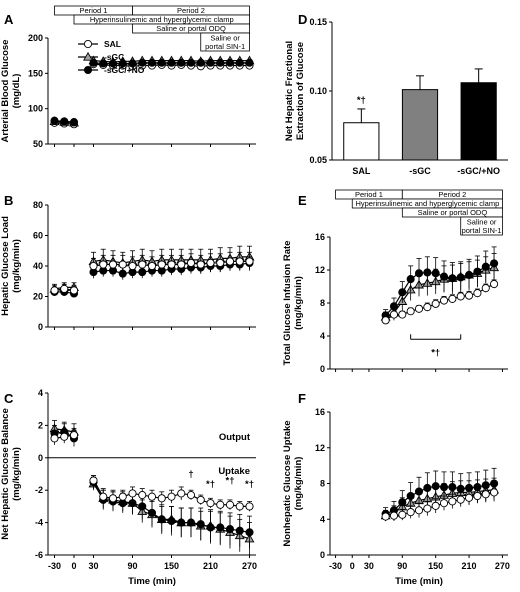 The image size is (520, 592). What do you see at coordinates (482, 222) in the screenshot?
I see `sin1-label: Saline or` at bounding box center [482, 222].